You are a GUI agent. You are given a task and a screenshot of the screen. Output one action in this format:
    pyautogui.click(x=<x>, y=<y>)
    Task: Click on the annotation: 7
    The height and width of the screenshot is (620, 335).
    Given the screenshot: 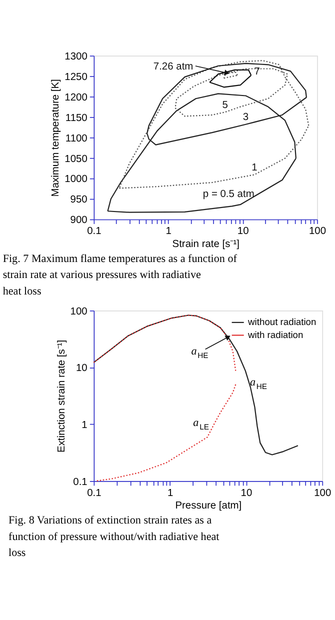 What is the action you would take?
    pyautogui.click(x=257, y=72)
    